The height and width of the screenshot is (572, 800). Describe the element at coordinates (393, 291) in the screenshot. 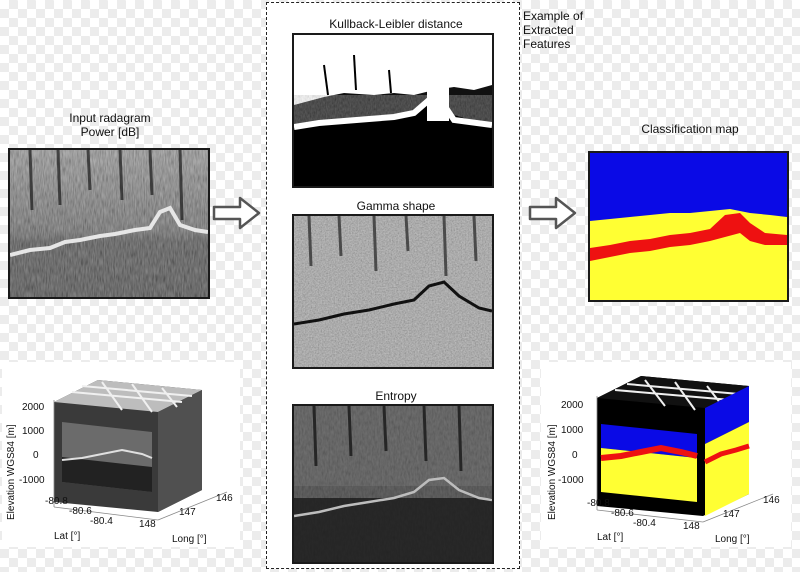

I see `gamma-shape-image` at that location.